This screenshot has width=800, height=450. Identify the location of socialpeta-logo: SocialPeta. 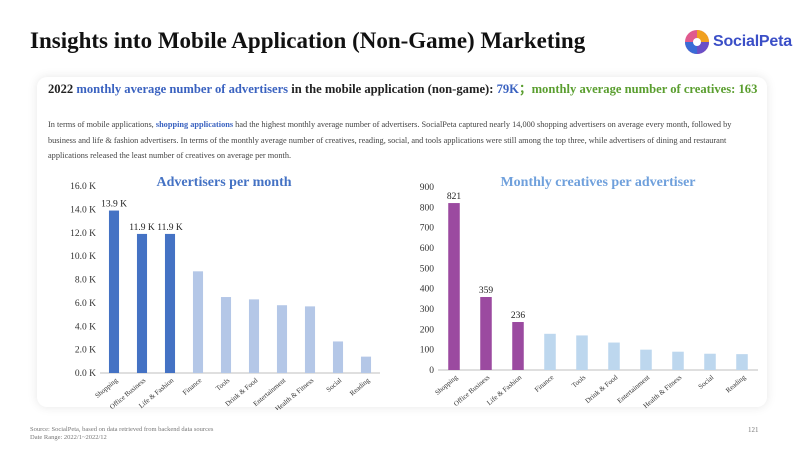
(739, 42).